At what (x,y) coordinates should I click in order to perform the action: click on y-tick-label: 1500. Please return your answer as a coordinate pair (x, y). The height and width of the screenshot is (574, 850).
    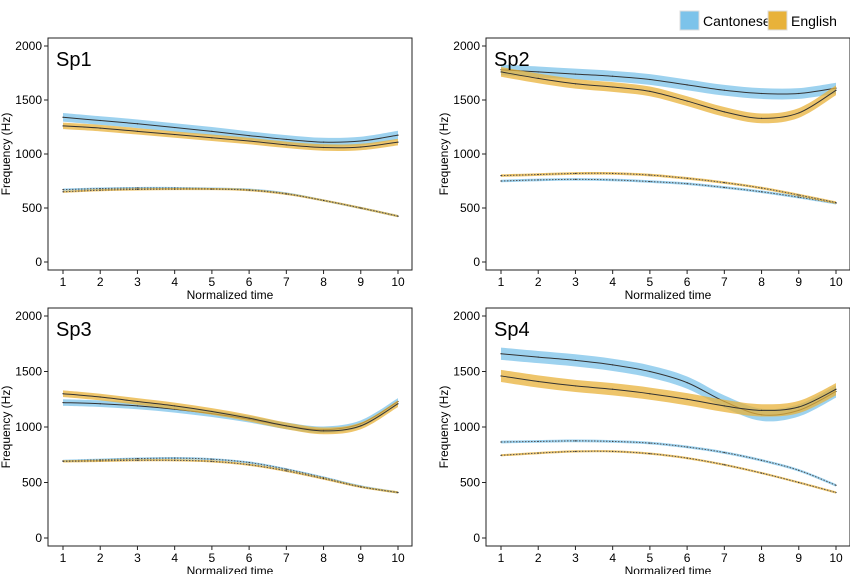
    Looking at the image, I should click on (28, 100).